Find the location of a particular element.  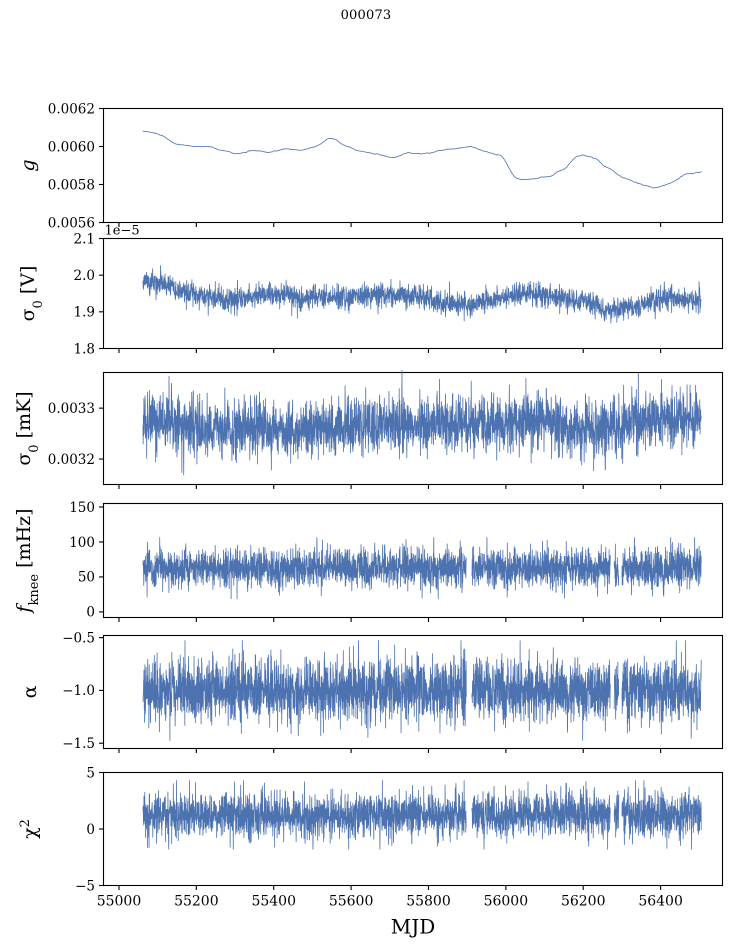

y-axis-label: χ2 is located at coordinates (30, 829).